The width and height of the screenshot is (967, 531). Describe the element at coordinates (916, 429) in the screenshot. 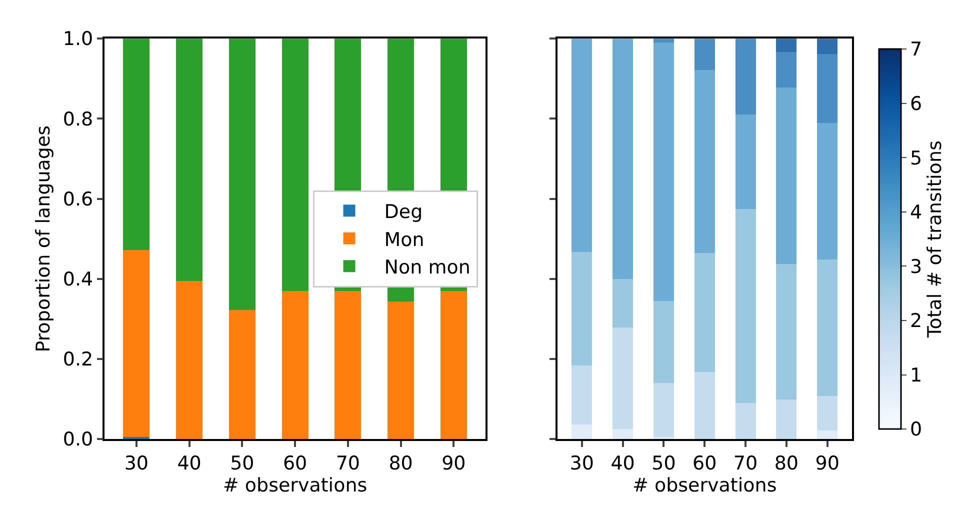

I see `color-bar-label: 0` at that location.